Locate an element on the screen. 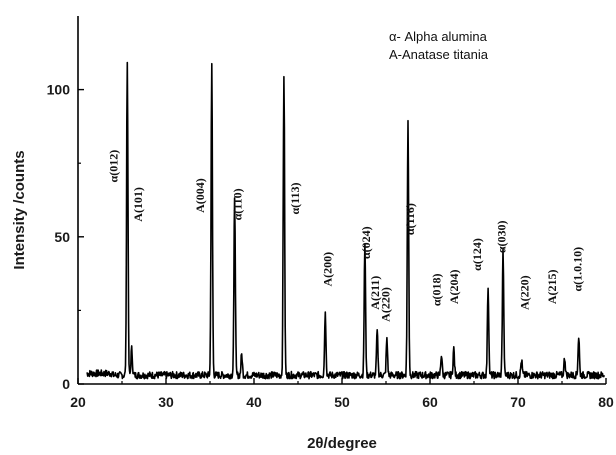 This screenshot has height=455, width=616. y-axis-title: Intensity /counts is located at coordinates (19, 209).